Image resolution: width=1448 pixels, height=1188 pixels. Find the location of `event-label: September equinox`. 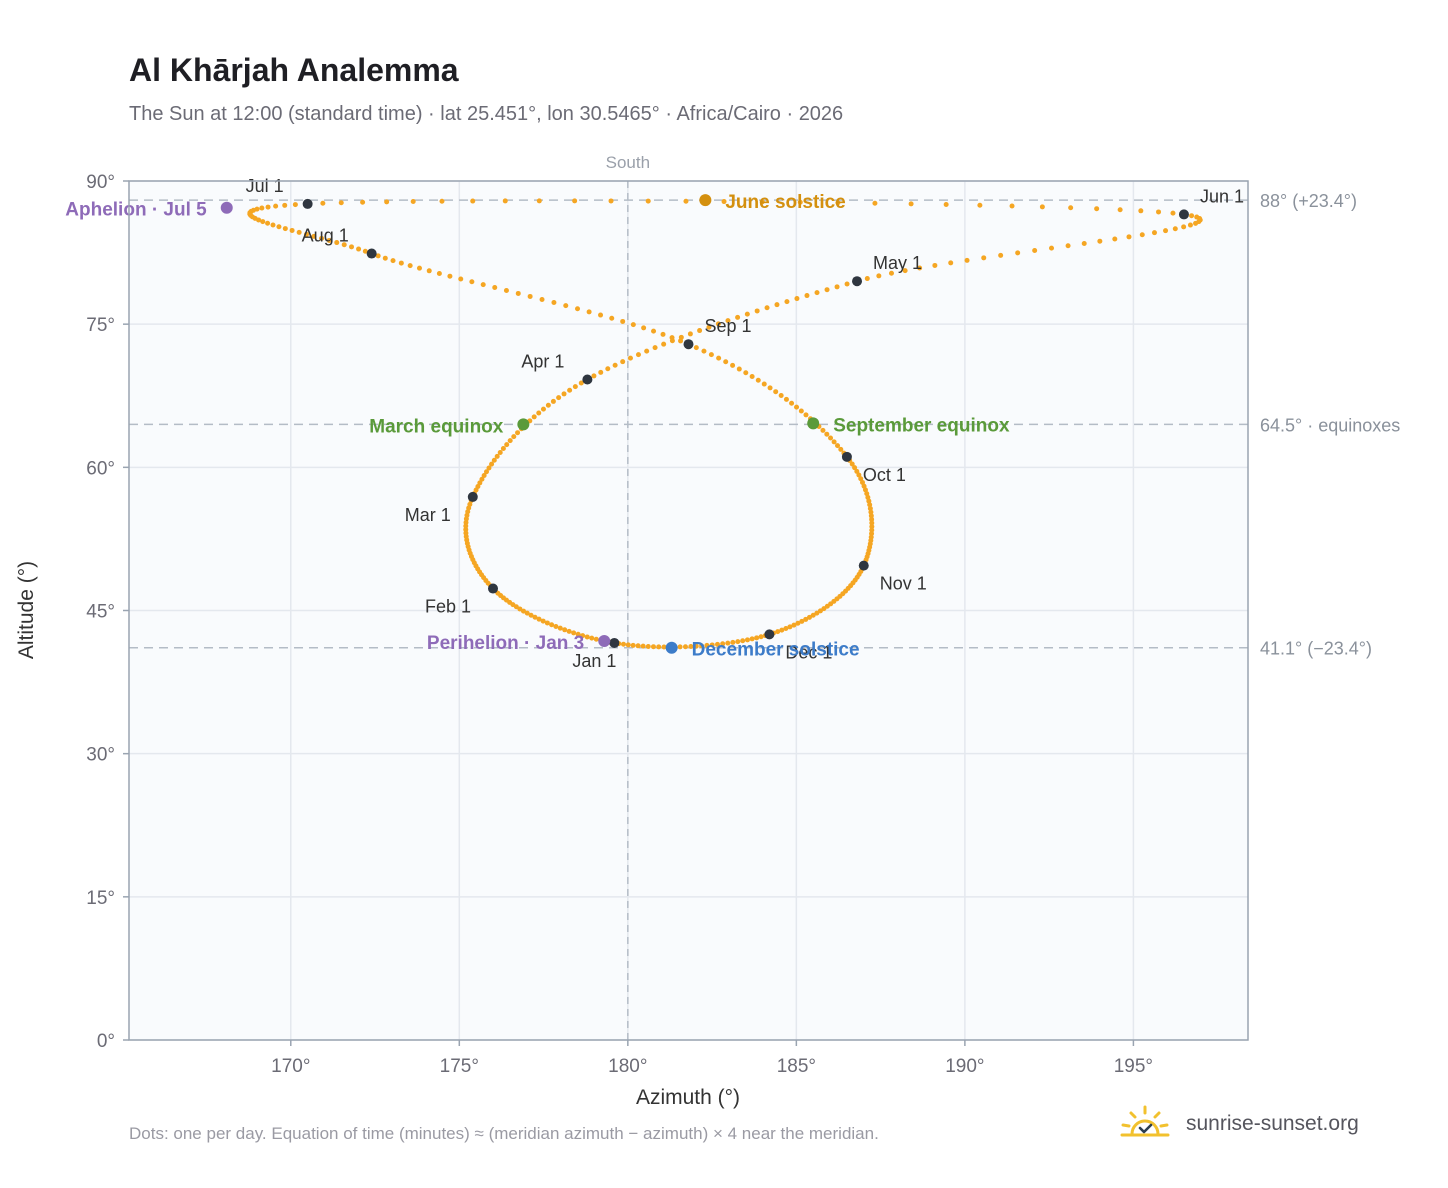

event-label: September equinox is located at coordinates (921, 425).